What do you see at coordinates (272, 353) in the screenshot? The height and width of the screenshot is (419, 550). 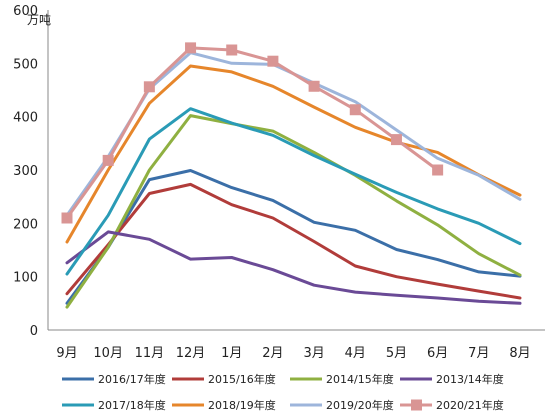 I see `x-tick-label: 2月` at bounding box center [272, 353].